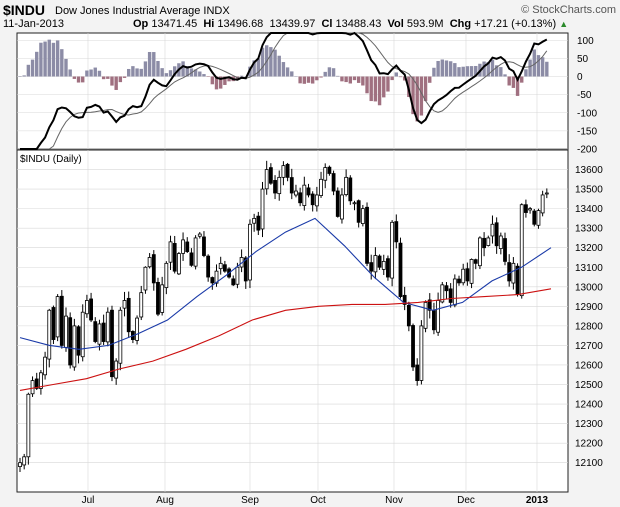 Image resolution: width=620 pixels, height=507 pixels. What do you see at coordinates (394, 500) in the screenshot?
I see `x-tick-label: Nov` at bounding box center [394, 500].